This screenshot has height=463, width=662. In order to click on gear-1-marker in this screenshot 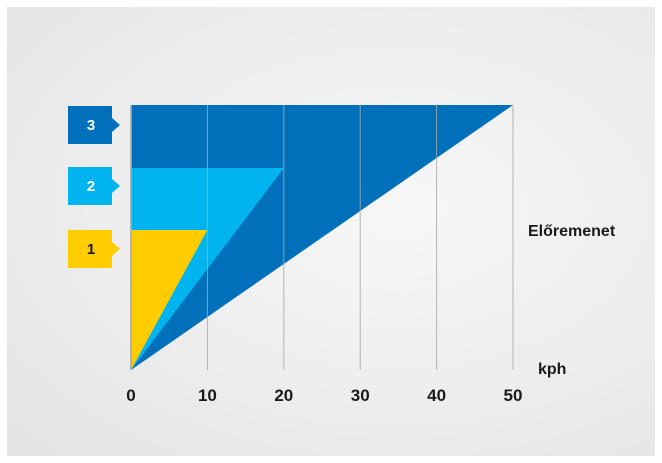, I will do `click(94, 249)`.